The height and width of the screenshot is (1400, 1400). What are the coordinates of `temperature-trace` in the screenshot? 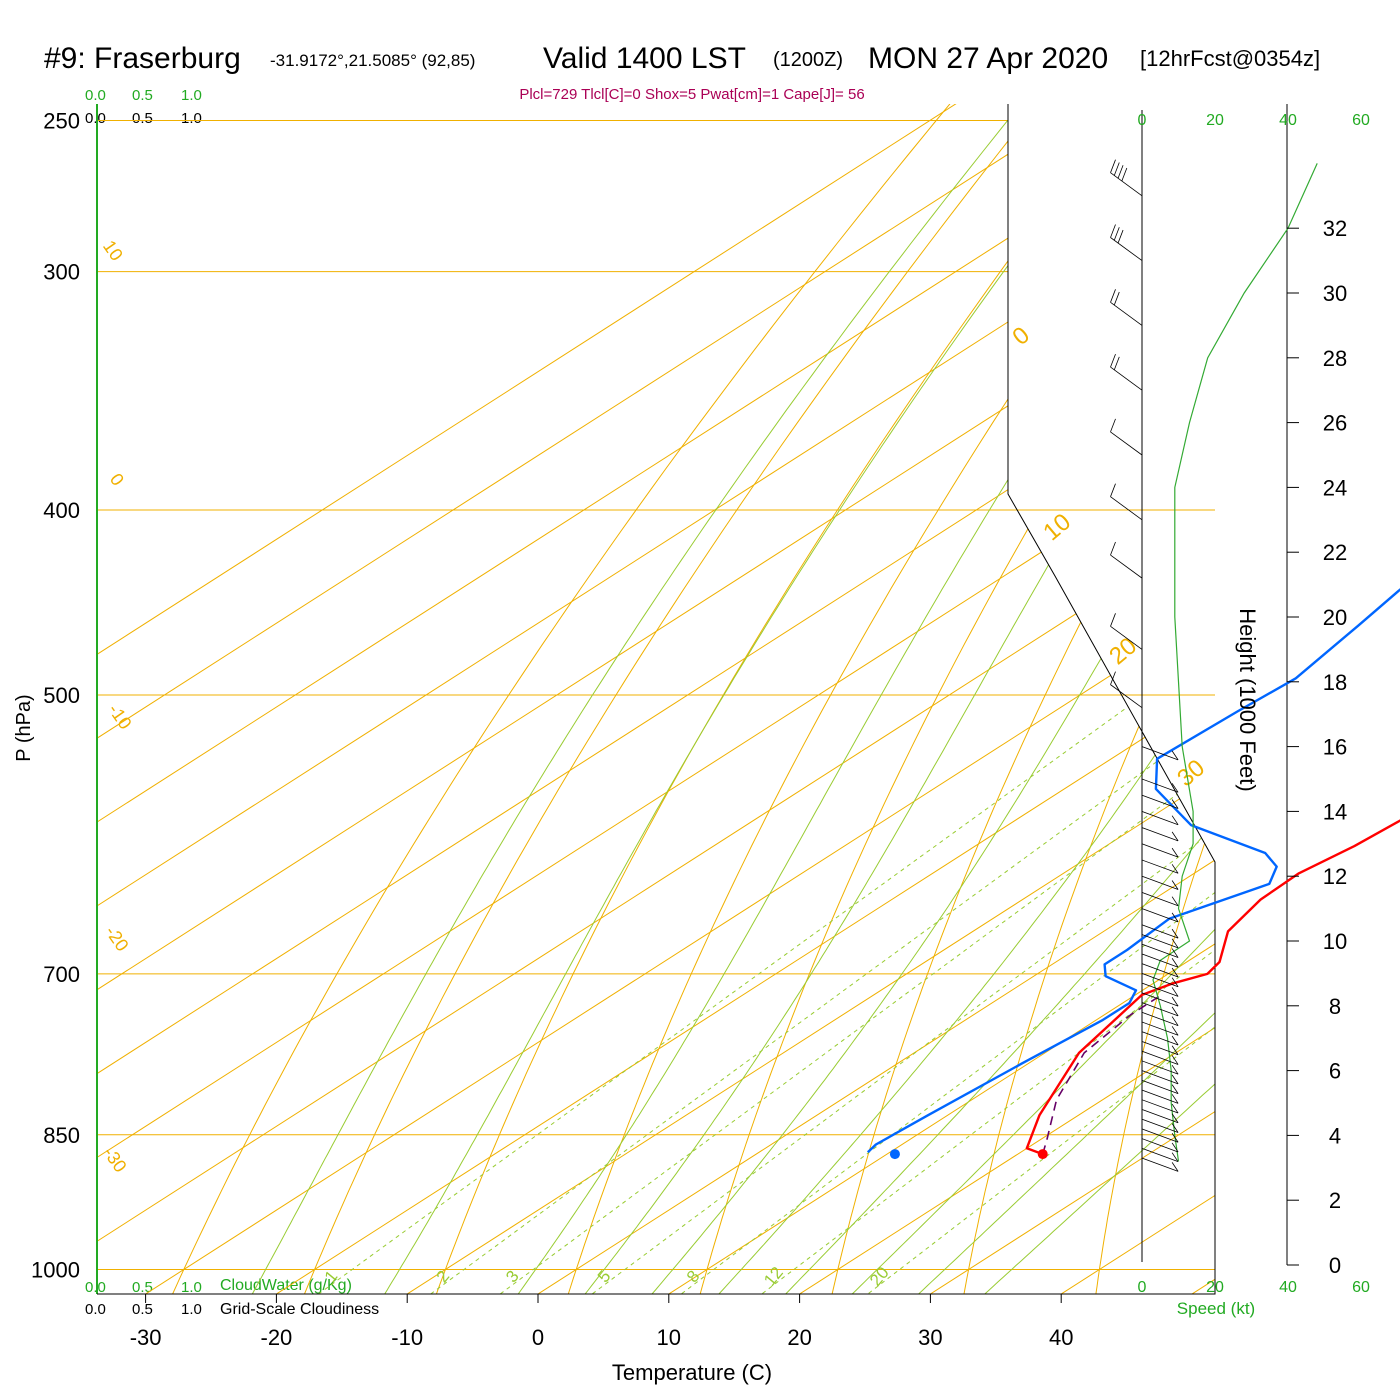 It's located at (1212, 987).